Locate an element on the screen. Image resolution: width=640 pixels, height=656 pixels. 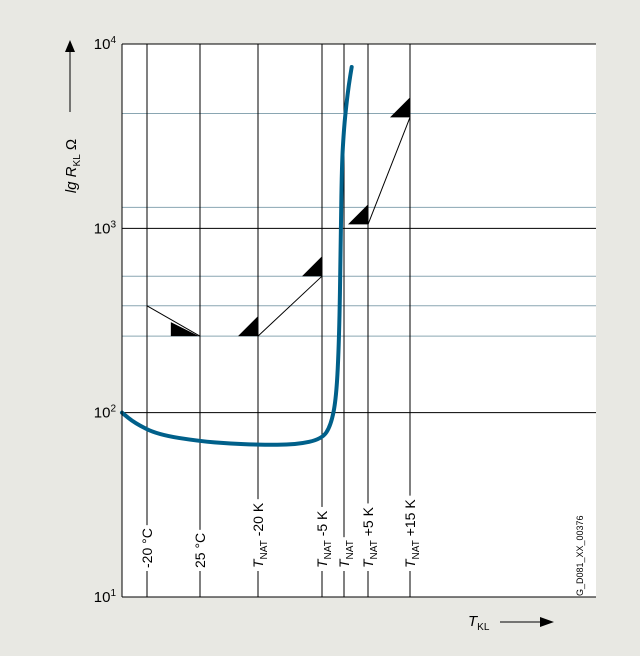
marker-label: TNAT is located at coordinates (346, 554).